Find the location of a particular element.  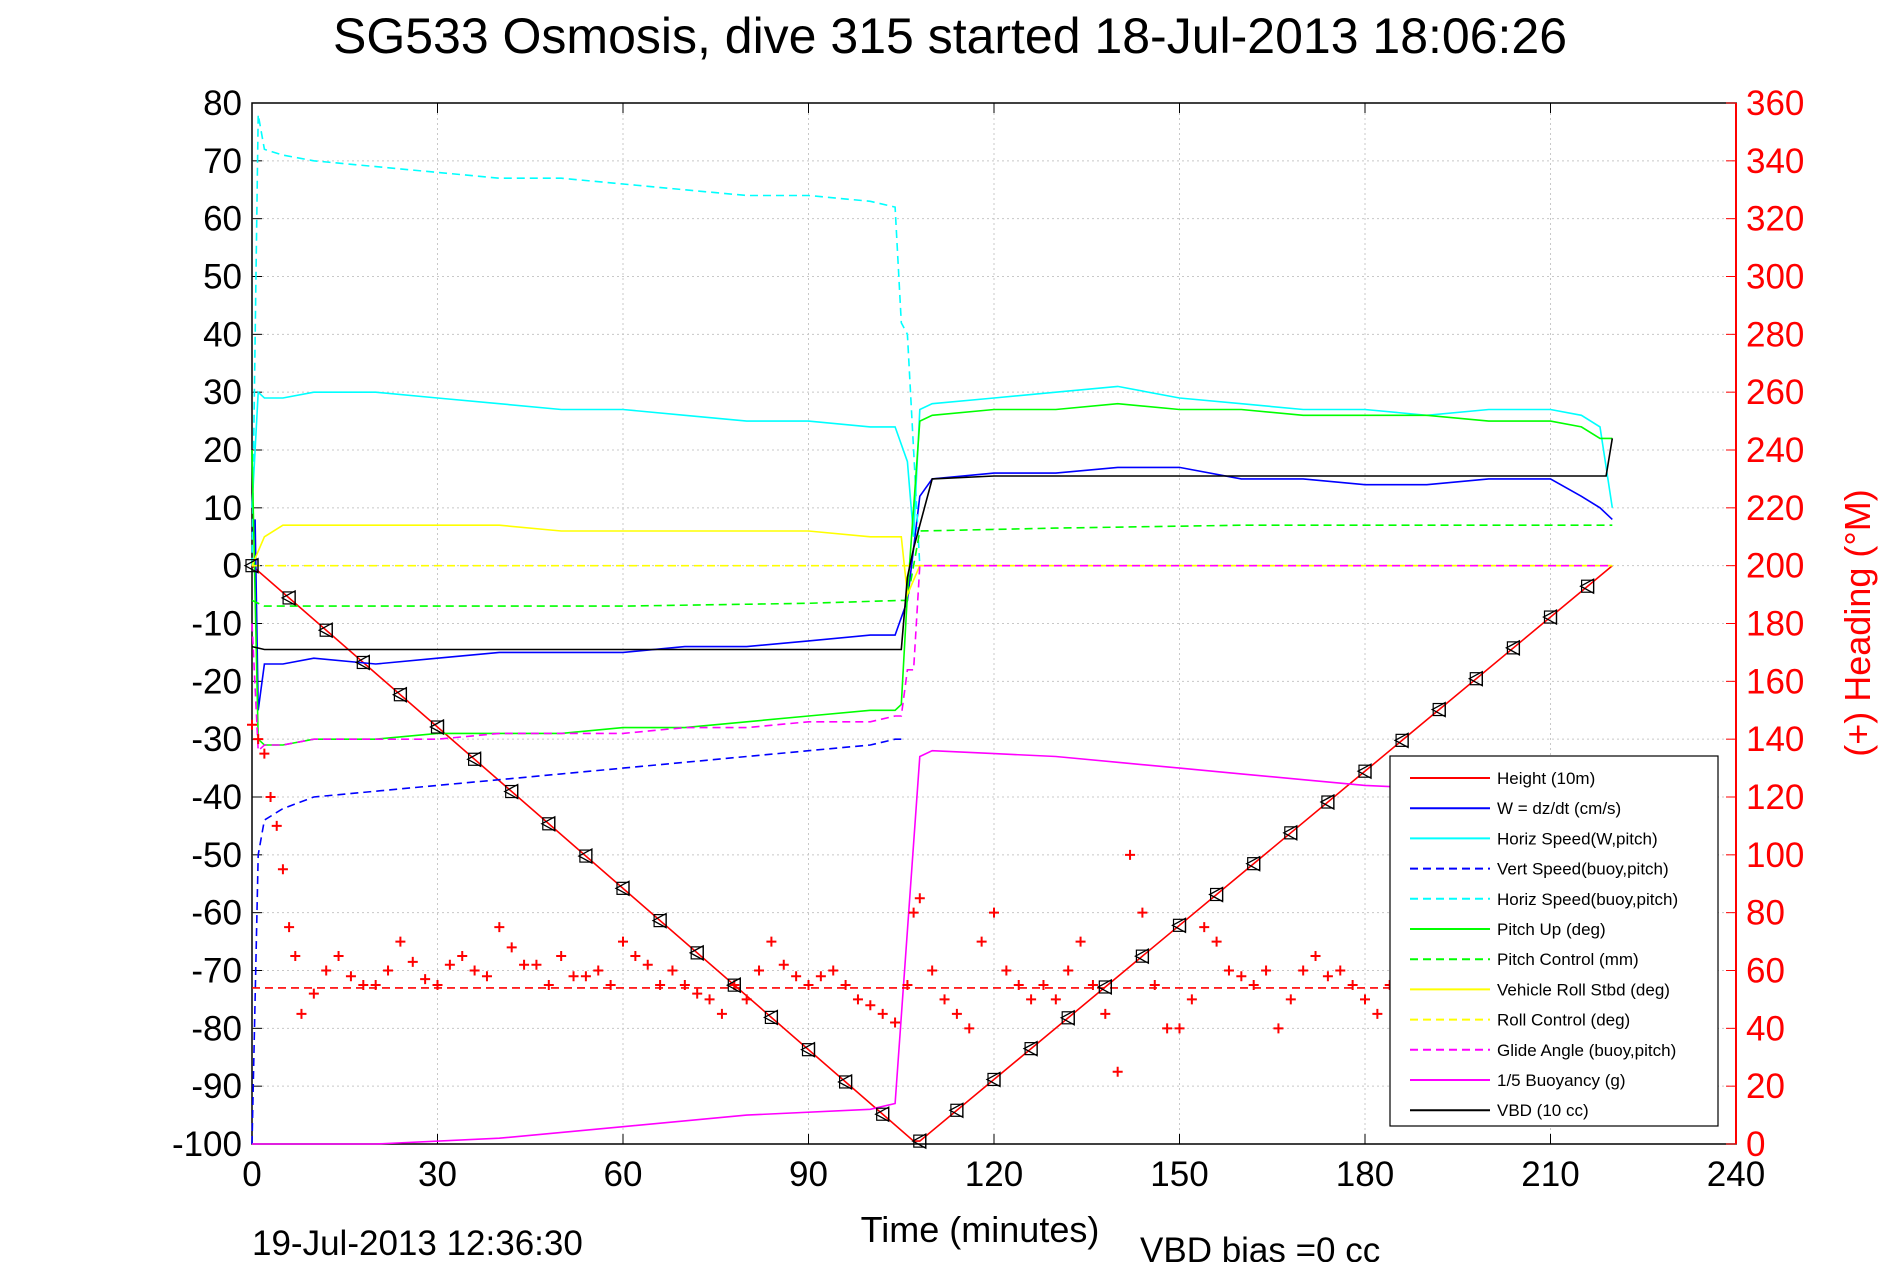

x-tick-label: 60 is located at coordinates (623, 1174).